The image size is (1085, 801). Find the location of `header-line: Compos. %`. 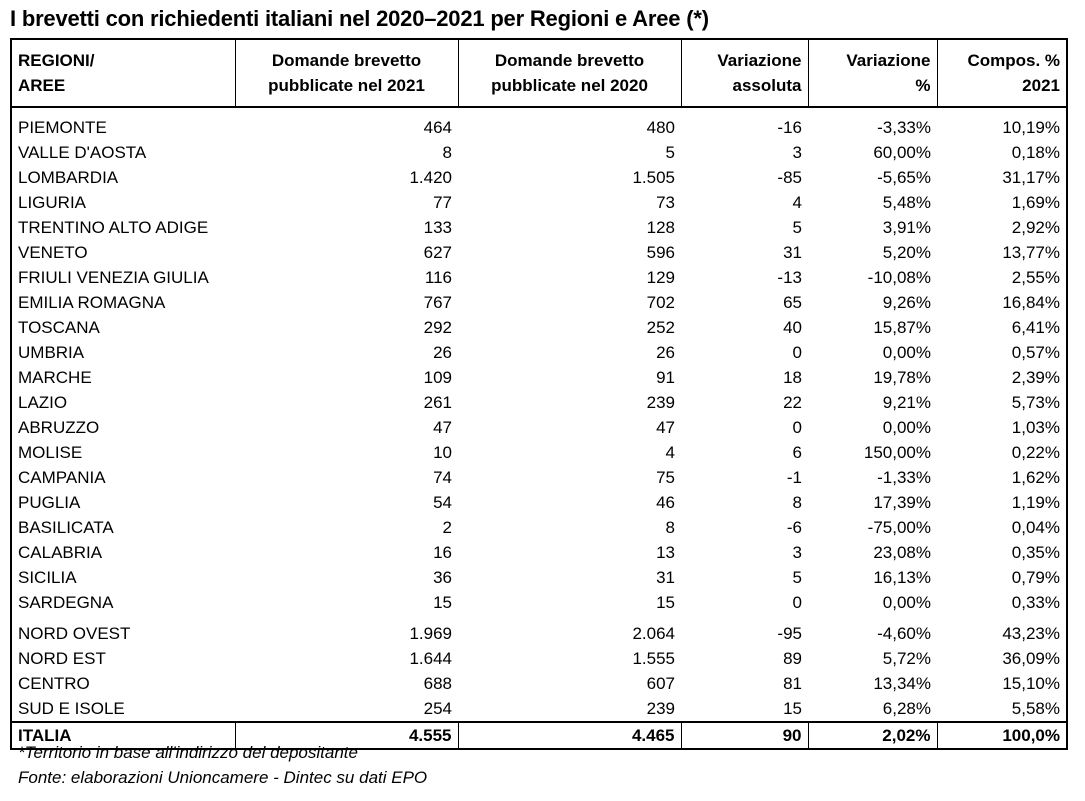

header-line: Compos. % is located at coordinates (1013, 60).